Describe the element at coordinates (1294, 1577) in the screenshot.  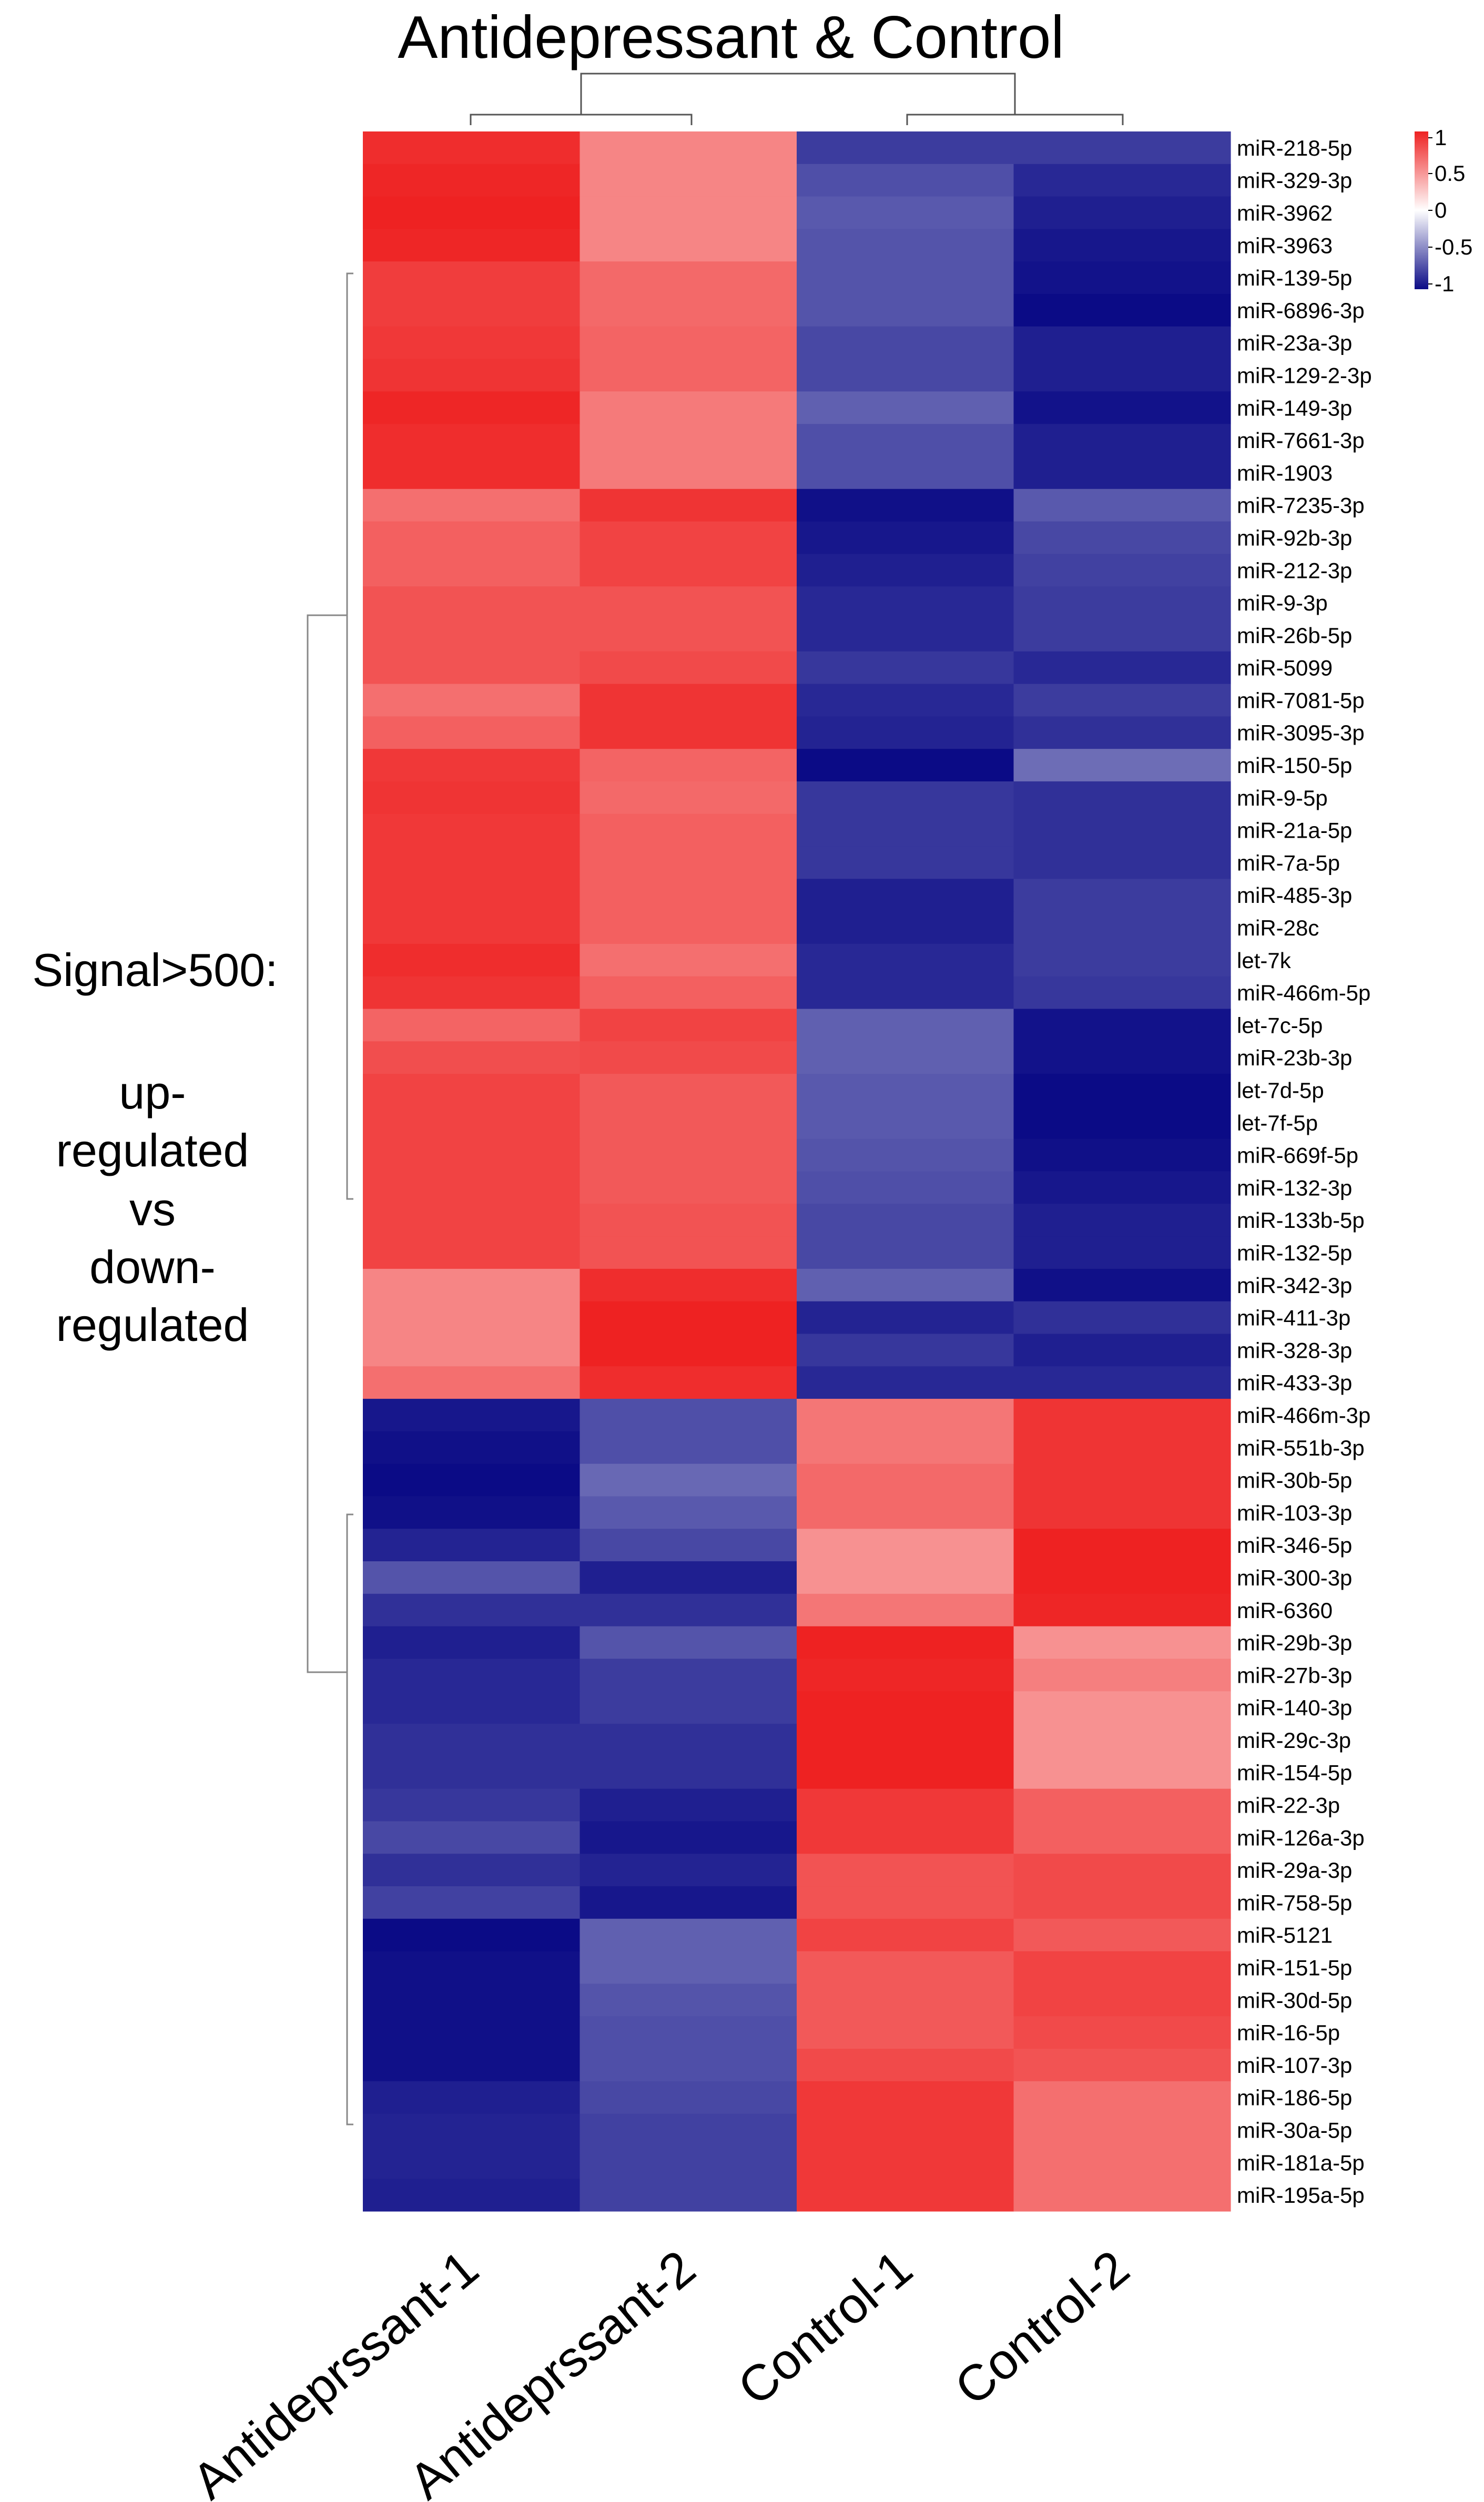
I see `row-label: miR-300-3p` at that location.